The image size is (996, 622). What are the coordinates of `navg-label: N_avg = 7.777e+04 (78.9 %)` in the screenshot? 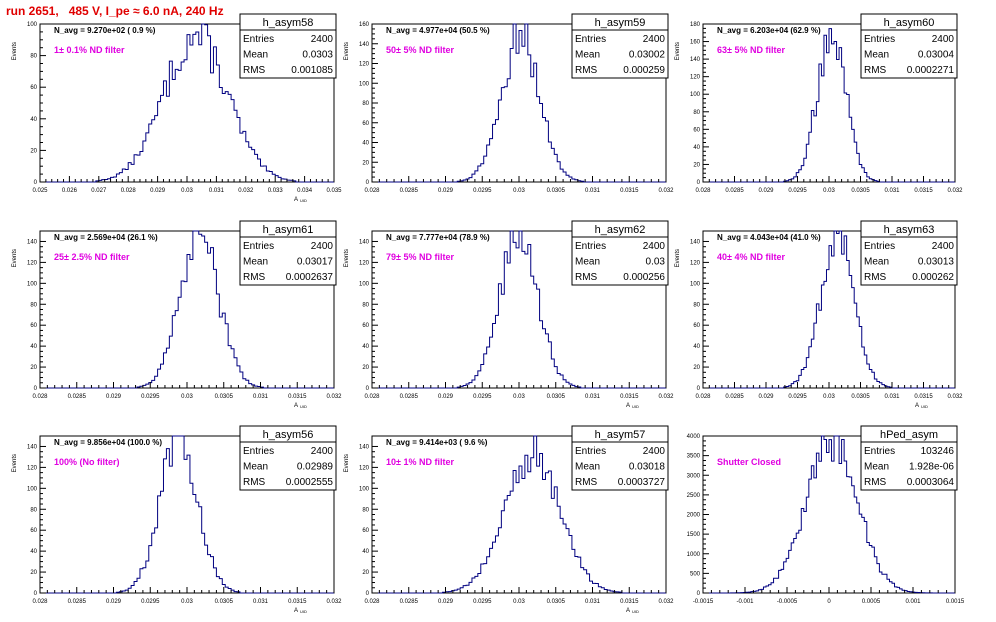 It's located at (438, 237).